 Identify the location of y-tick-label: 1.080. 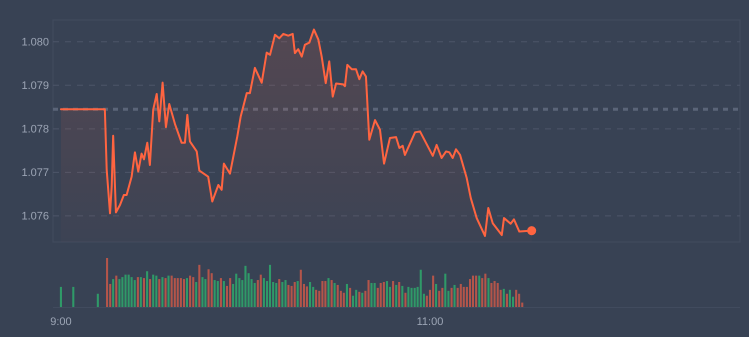
(35, 42).